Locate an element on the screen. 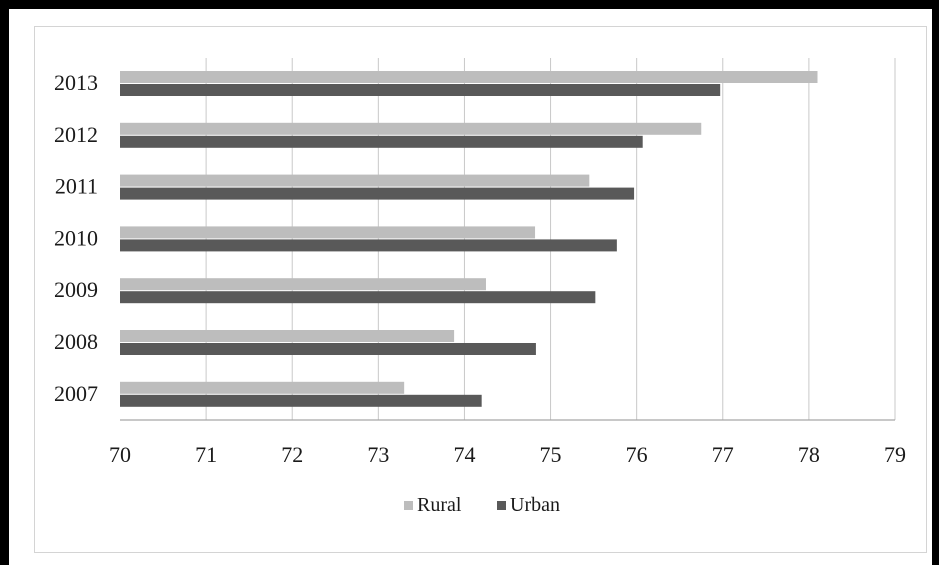 This screenshot has width=939, height=565. bar-urban-2010 is located at coordinates (368, 245).